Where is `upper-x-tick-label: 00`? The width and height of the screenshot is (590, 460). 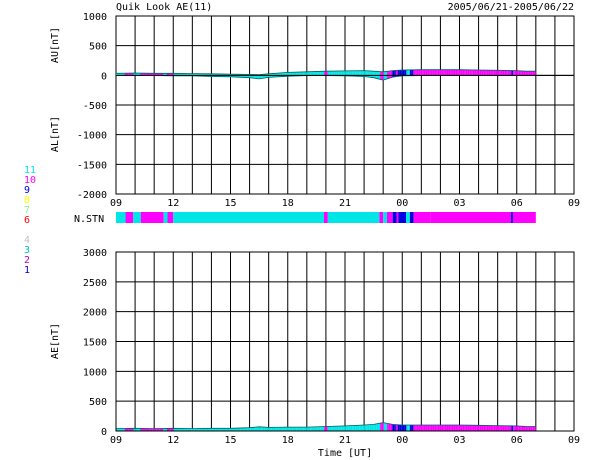
upper-x-tick-label: 00 is located at coordinates (402, 203).